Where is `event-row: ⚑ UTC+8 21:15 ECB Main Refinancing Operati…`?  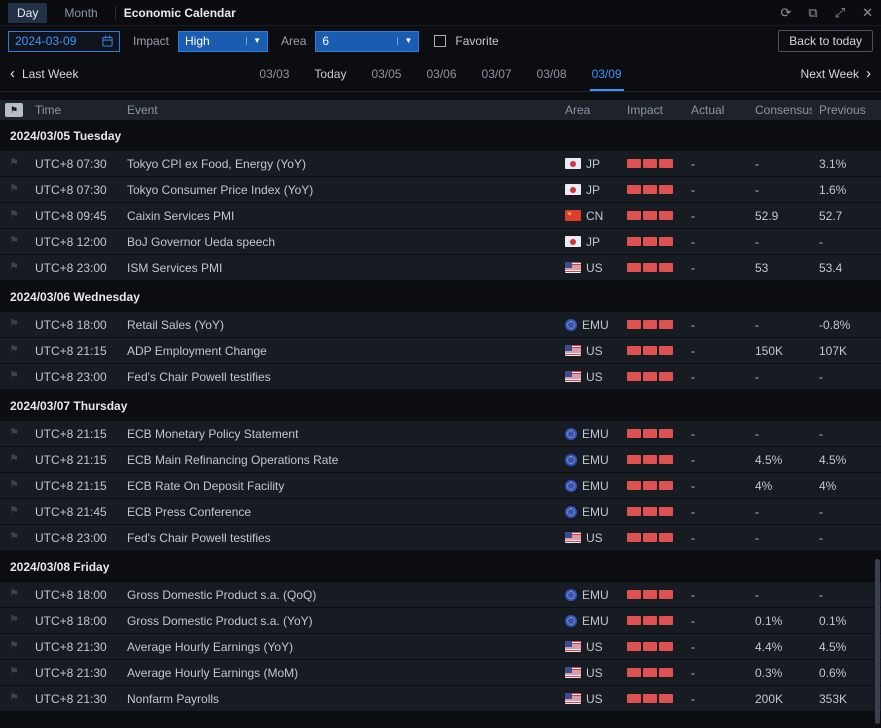
event-row: ⚑ UTC+8 21:15 ECB Main Refinancing Operati… is located at coordinates (440, 459).